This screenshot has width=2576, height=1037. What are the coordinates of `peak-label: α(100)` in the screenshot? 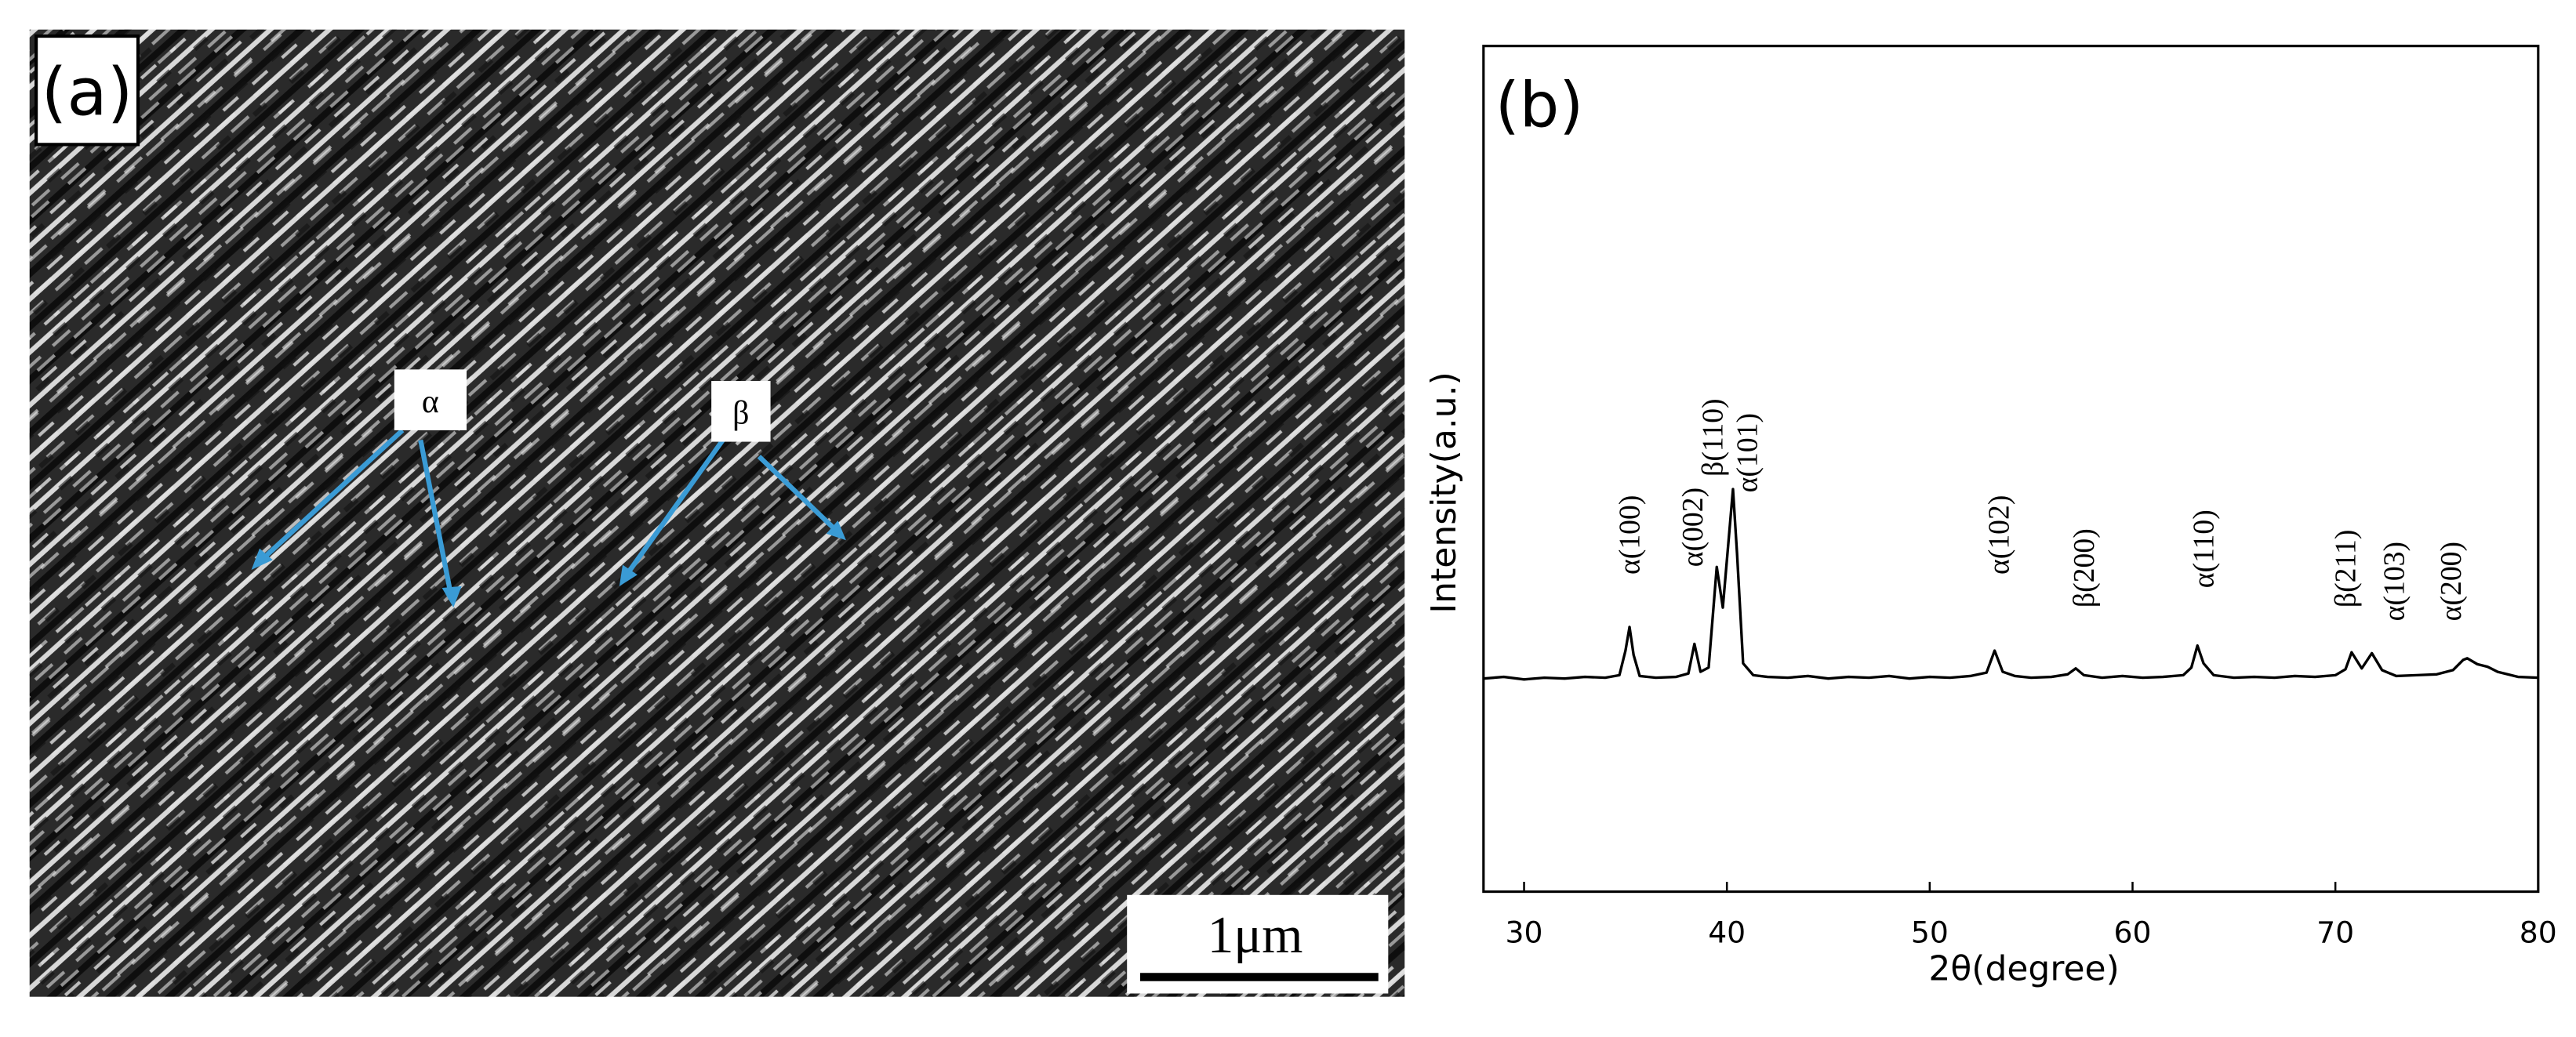 It's located at (1630, 535).